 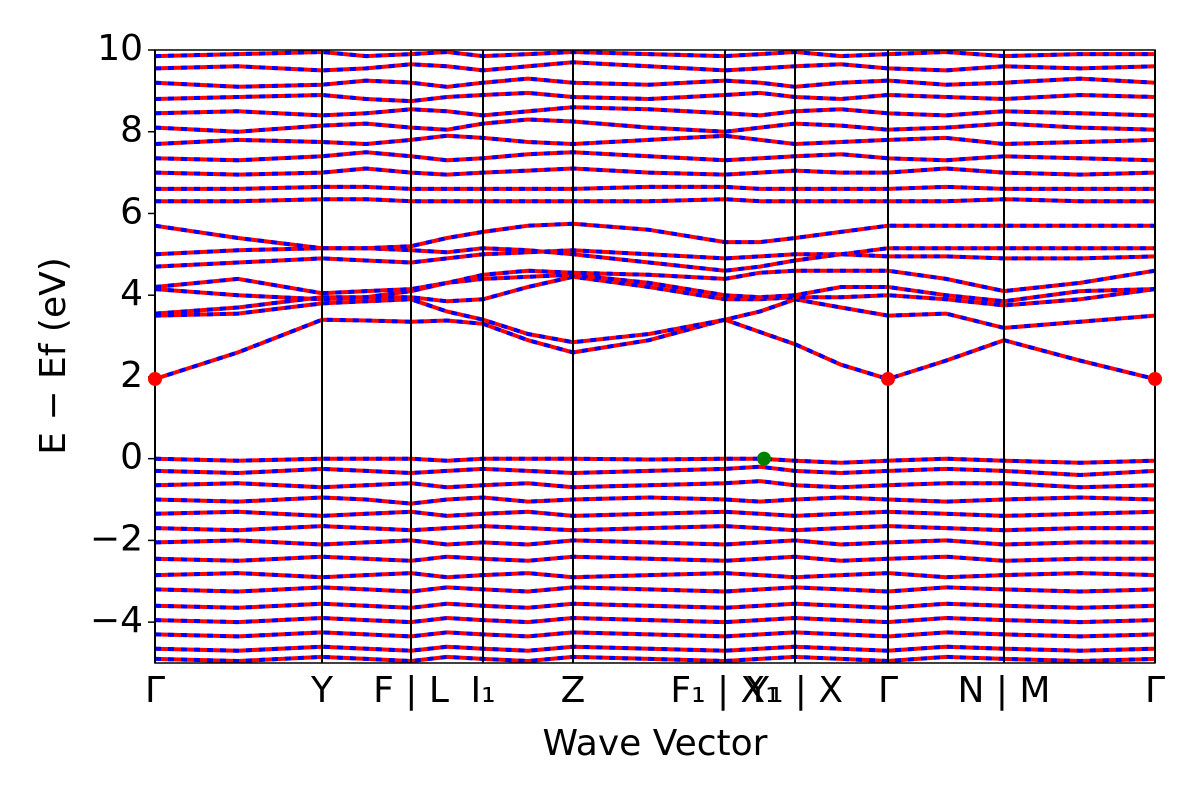 I want to click on x-axis-label: Wave Vector, so click(x=655, y=743).